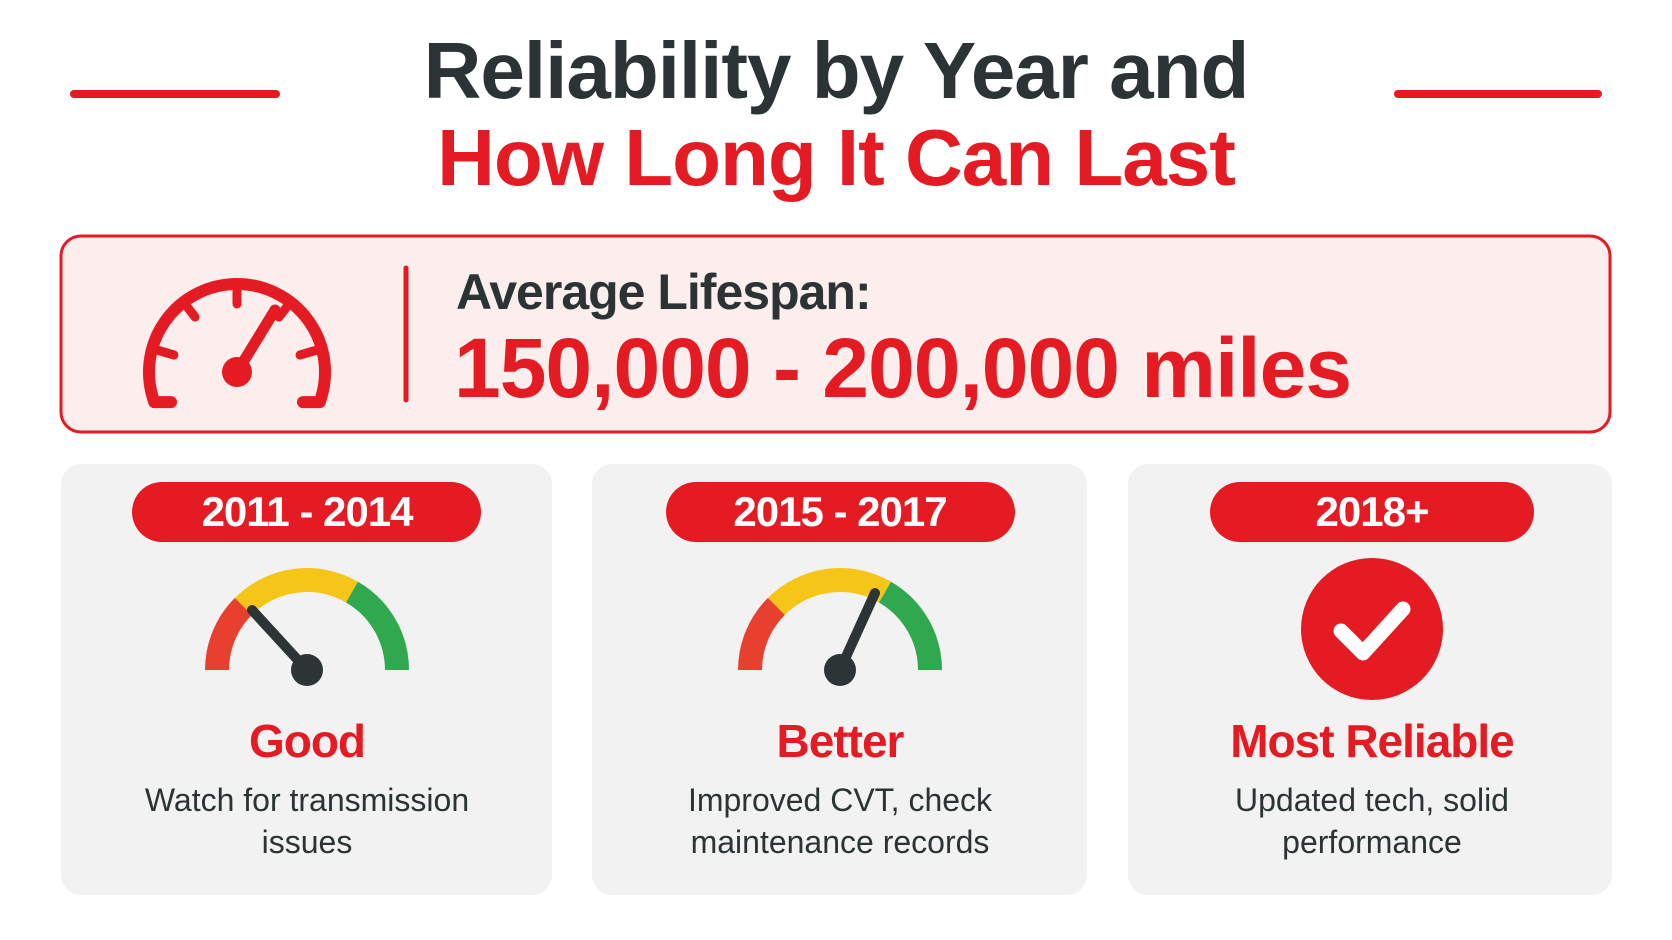 This screenshot has height=940, width=1672. I want to click on speedometer-icon, so click(237, 343).